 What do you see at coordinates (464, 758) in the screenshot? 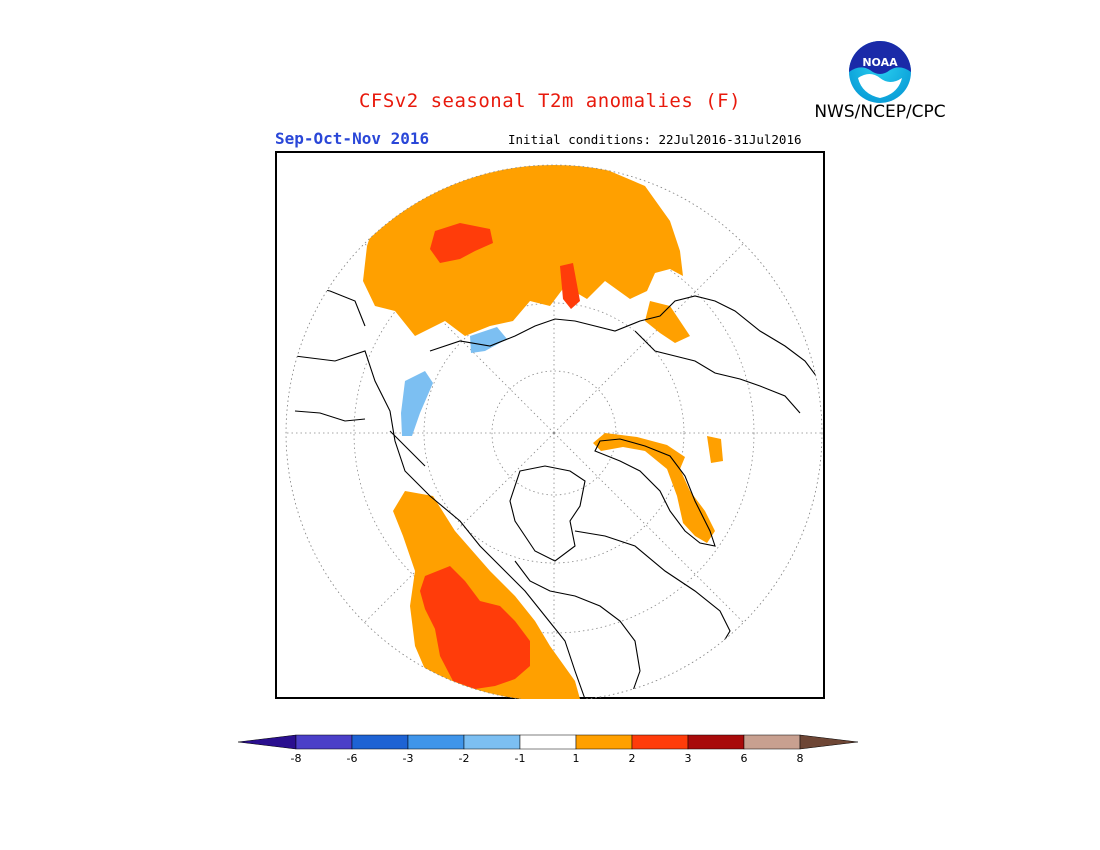
I see `colorbar-tick-label: -2` at bounding box center [464, 758].